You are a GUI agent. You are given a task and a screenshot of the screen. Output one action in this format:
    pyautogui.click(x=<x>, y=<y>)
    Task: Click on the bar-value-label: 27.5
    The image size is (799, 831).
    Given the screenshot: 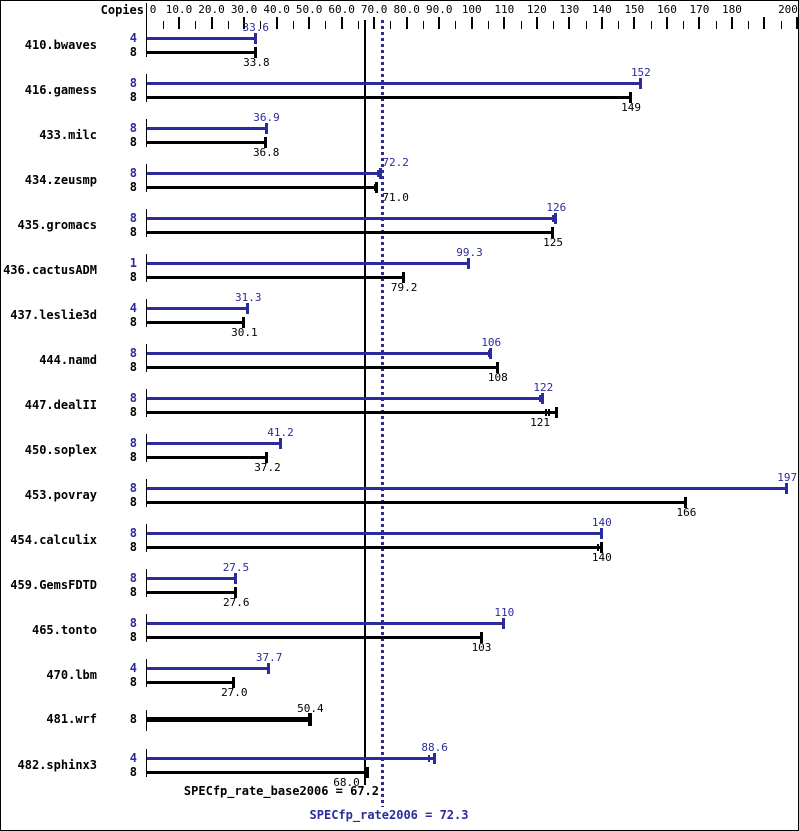 What is the action you would take?
    pyautogui.click(x=236, y=567)
    